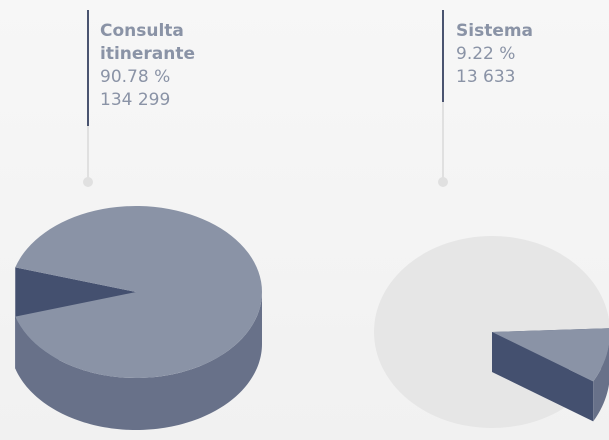  What do you see at coordinates (495, 31) in the screenshot?
I see `category-name: Sistema` at bounding box center [495, 31].